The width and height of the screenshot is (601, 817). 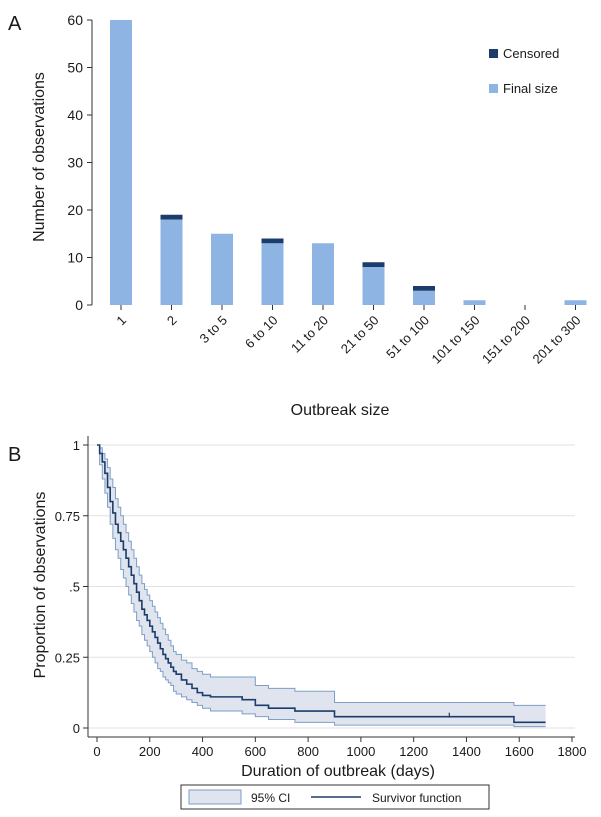 I want to click on x-tick-label: 600, so click(x=255, y=751).